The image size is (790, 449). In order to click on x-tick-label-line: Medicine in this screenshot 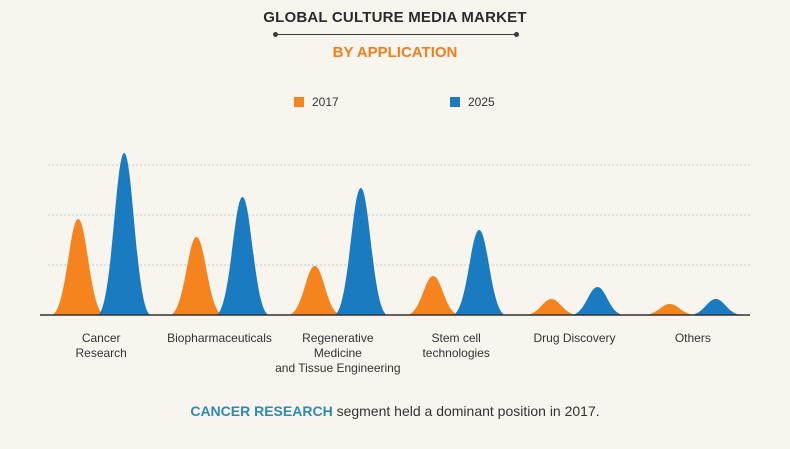, I will do `click(338, 353)`.